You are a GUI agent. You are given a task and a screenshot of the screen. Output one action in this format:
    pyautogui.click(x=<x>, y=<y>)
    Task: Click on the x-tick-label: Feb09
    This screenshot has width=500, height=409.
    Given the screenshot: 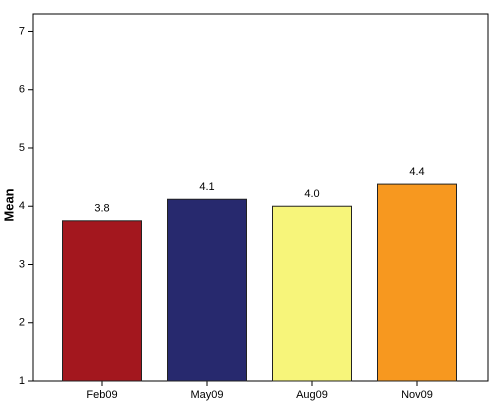 What is the action you would take?
    pyautogui.click(x=101, y=395)
    